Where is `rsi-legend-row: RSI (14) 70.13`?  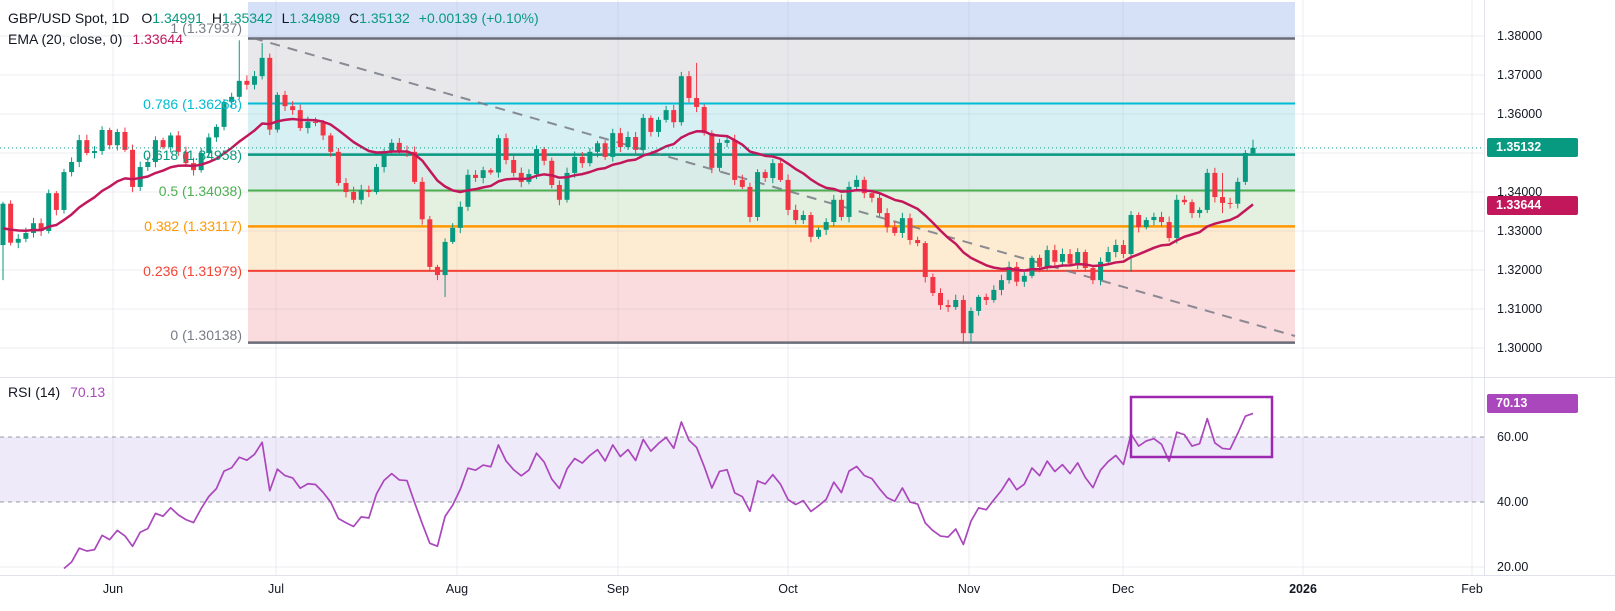
rsi-legend-row: RSI (14) 70.13 is located at coordinates (56, 392).